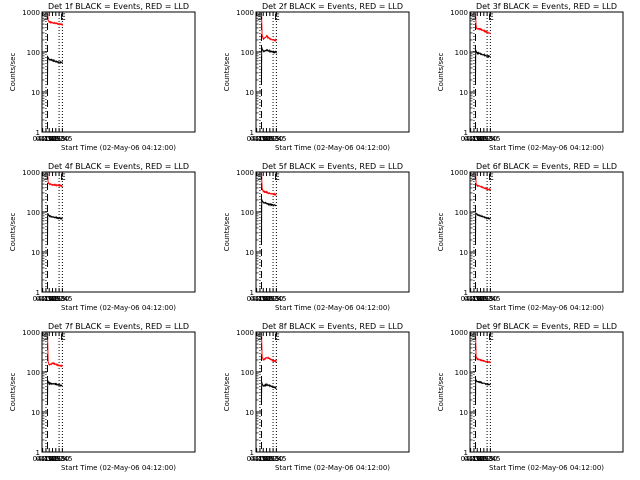 This screenshot has width=640, height=480. I want to click on chart-title: Det 3f BLACK = Events, RED = LLD, so click(546, 6).